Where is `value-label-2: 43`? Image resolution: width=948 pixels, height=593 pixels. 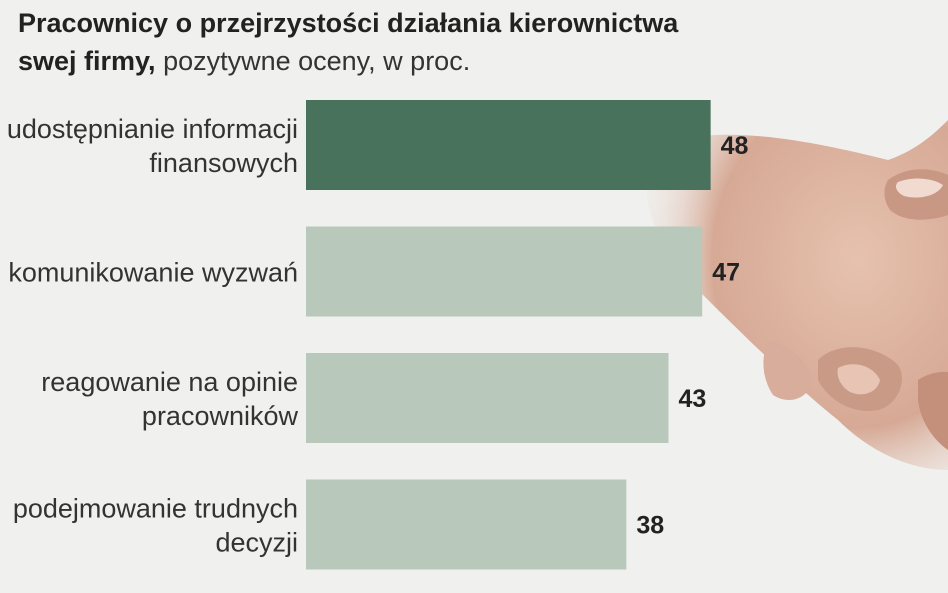 value-label-2: 43 is located at coordinates (692, 399).